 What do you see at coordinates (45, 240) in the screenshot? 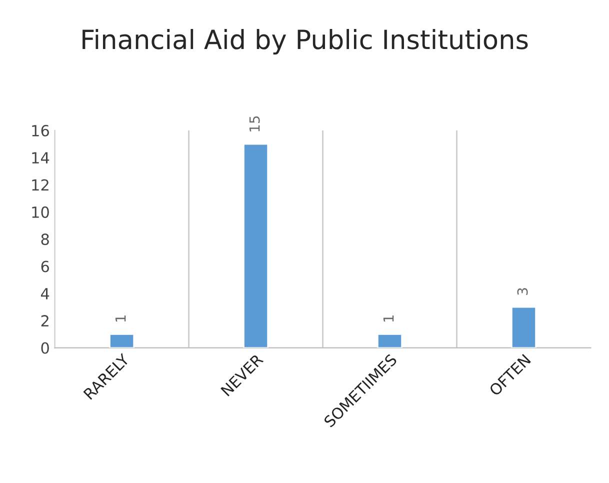
I see `y-tick-label: 8` at bounding box center [45, 240].